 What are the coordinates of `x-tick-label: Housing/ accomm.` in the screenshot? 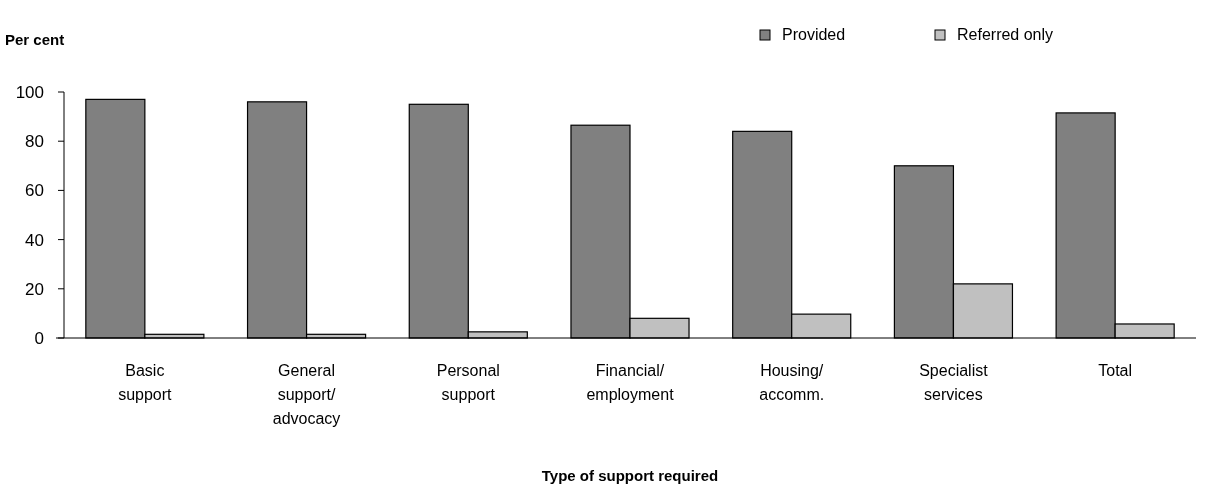 It's located at (792, 382).